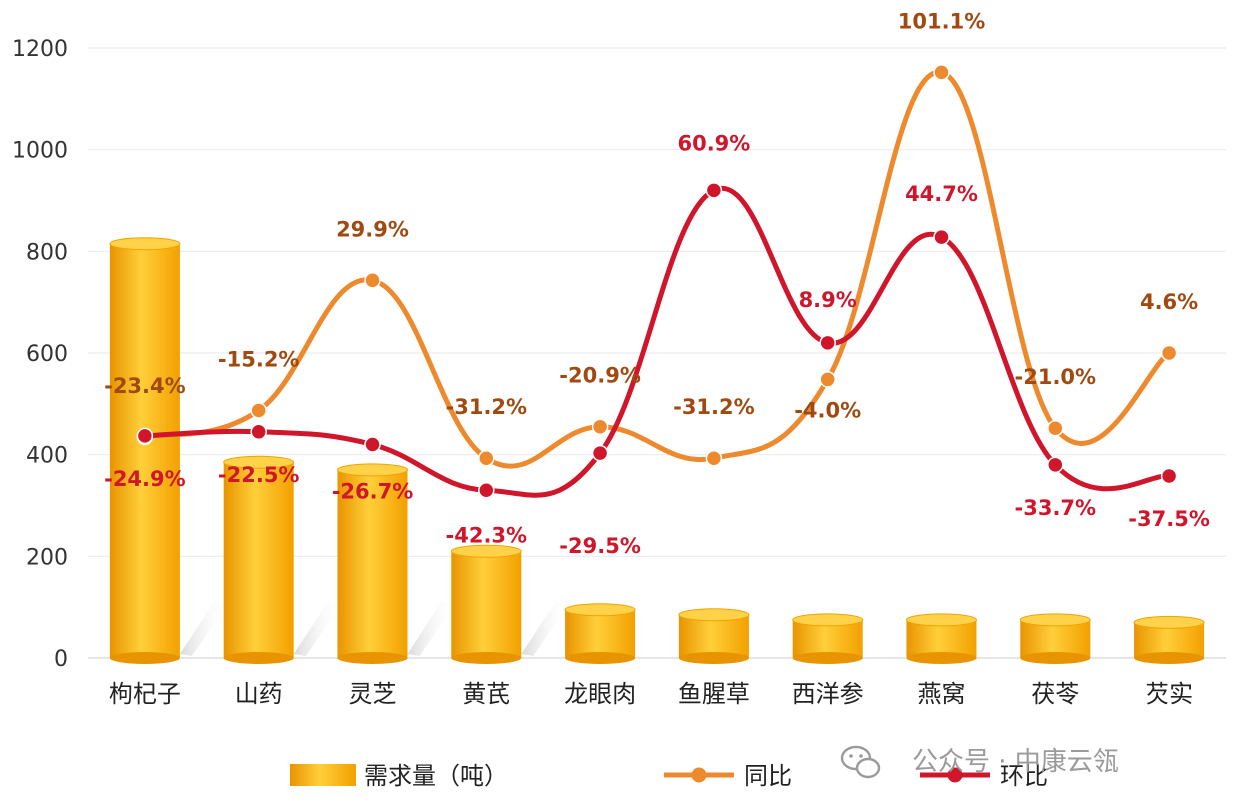 The width and height of the screenshot is (1236, 810). Describe the element at coordinates (487, 535) in the screenshot. I see `mom-data-label: -42.3%` at that location.